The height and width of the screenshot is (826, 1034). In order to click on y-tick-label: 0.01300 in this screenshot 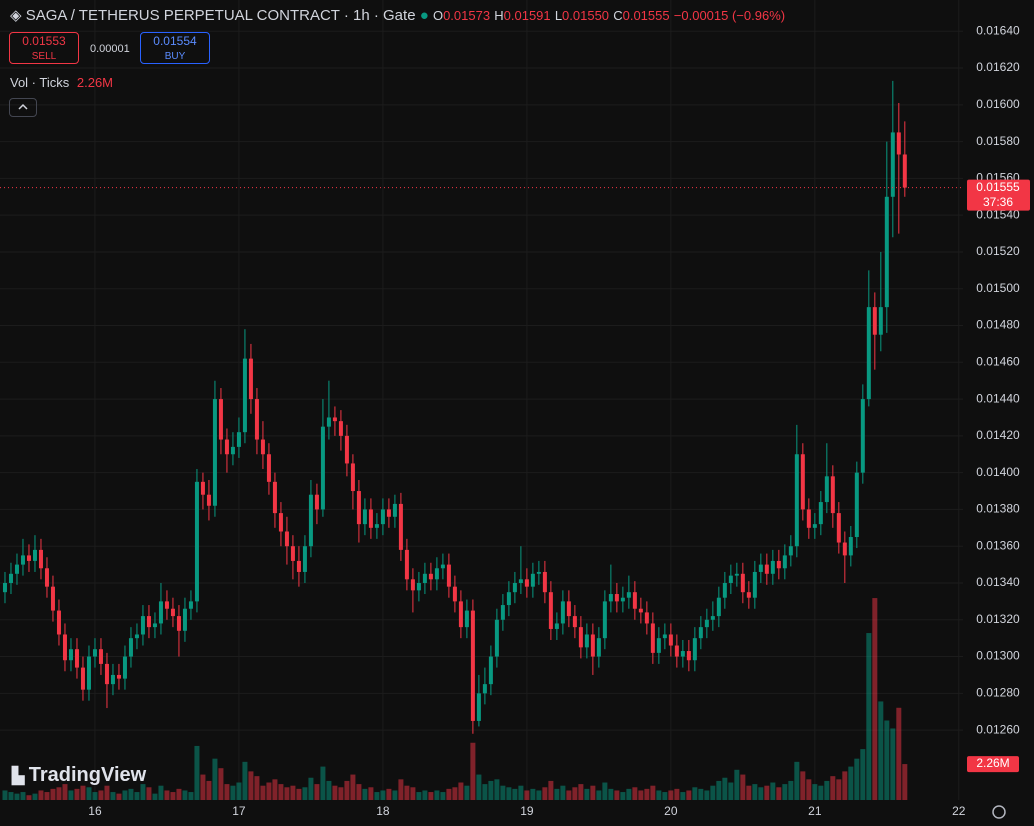, I will do `click(998, 656)`.